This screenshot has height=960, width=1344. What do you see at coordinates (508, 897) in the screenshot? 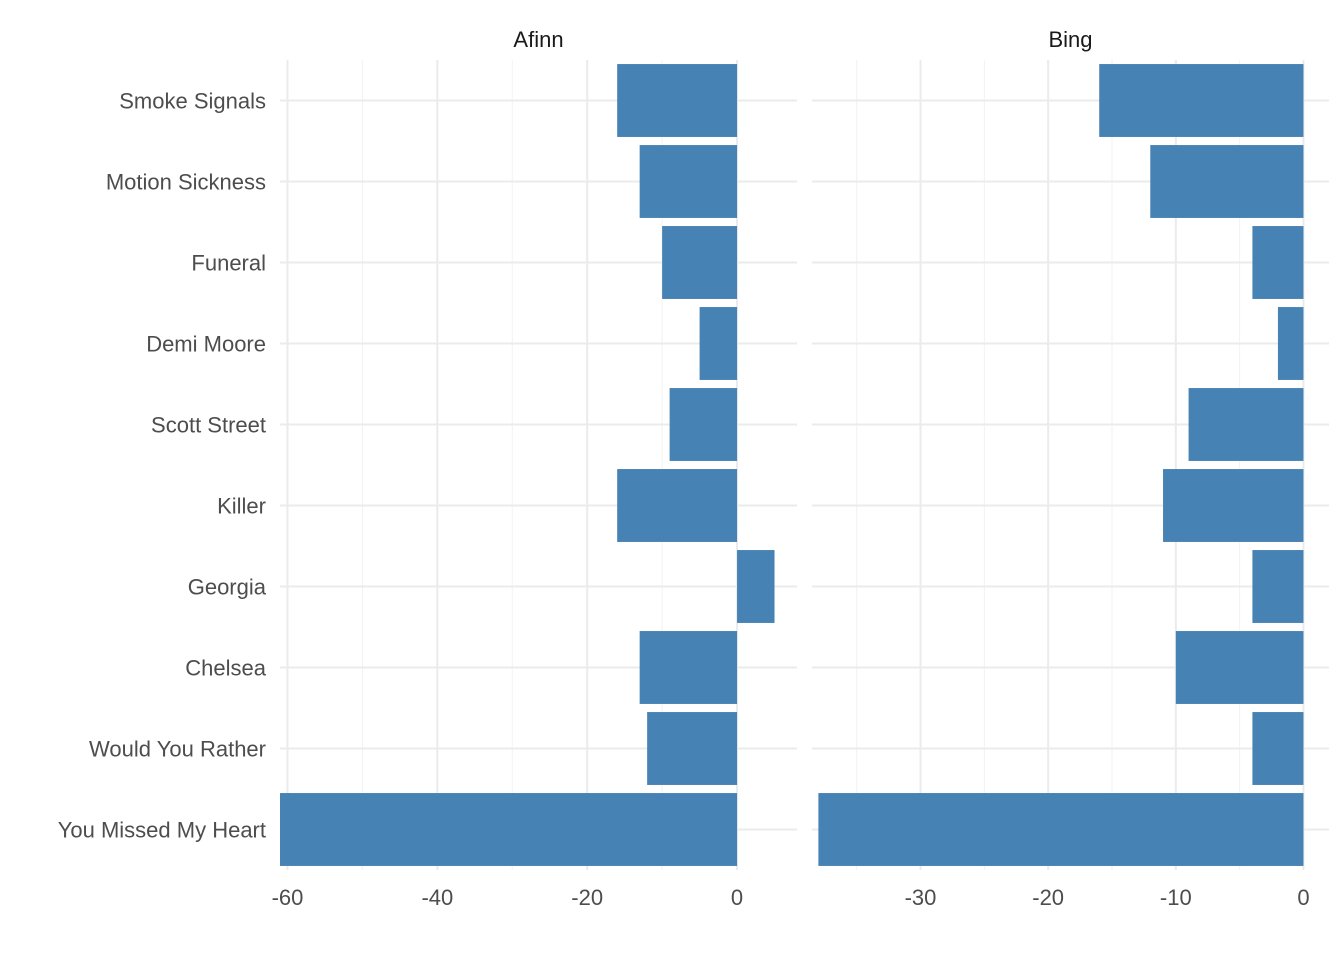
I see `x-axis-tick-labels: -60 -40 -20 0` at bounding box center [508, 897].